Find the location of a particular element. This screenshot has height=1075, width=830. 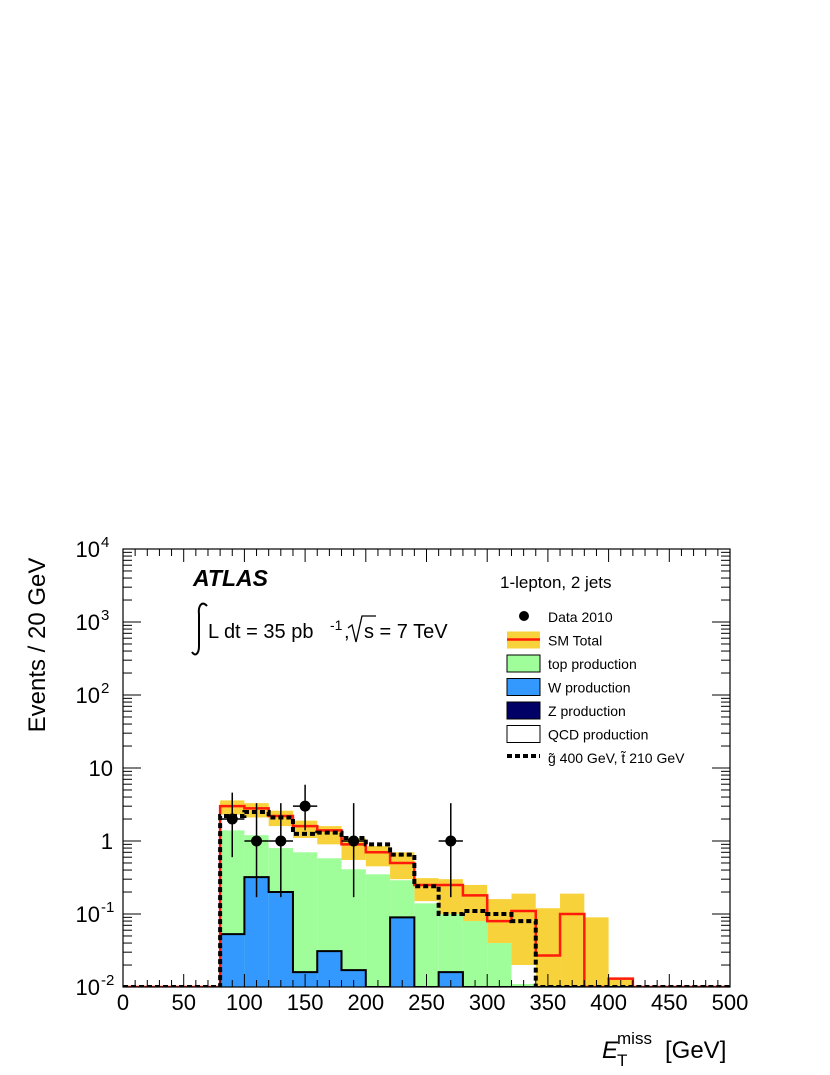

y-tick-label: 10 -2 is located at coordinates (95, 986).